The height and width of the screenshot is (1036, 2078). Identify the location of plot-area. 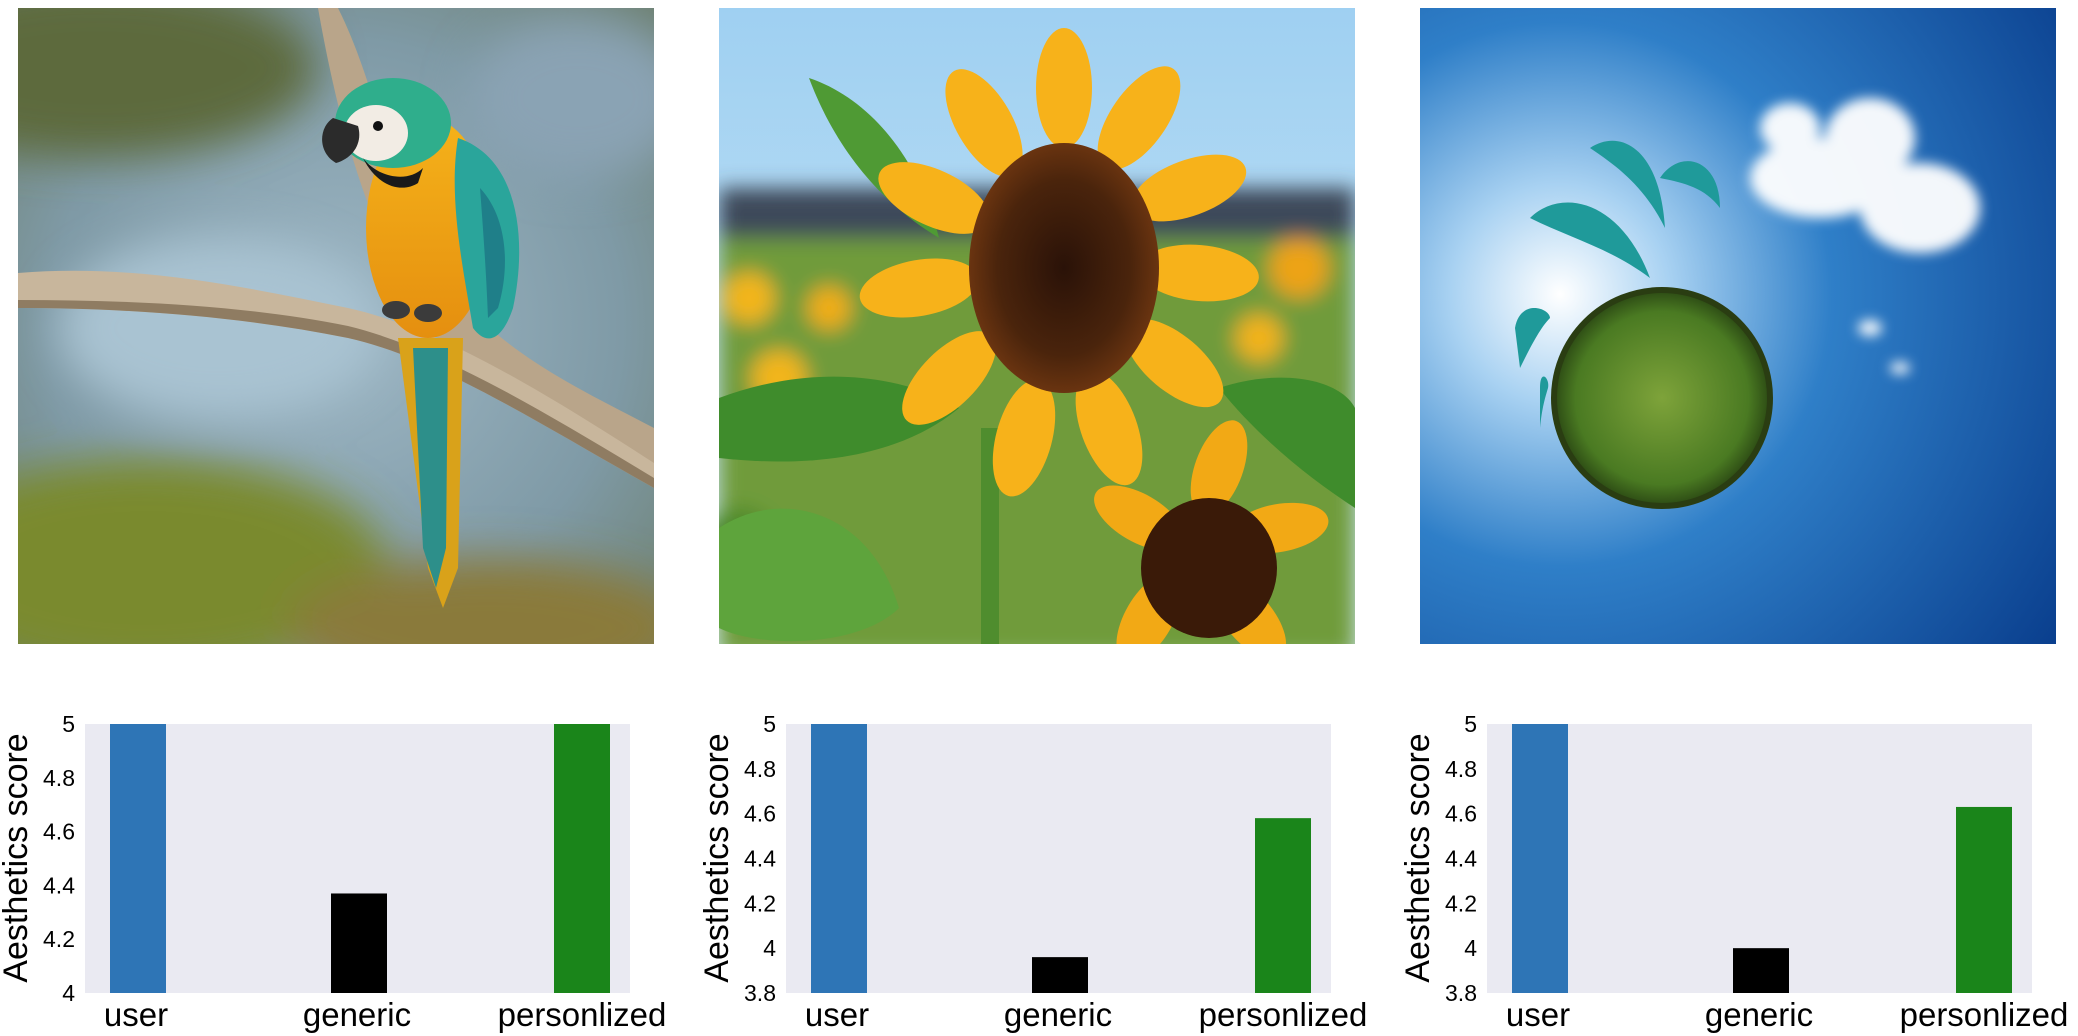
(1058, 858).